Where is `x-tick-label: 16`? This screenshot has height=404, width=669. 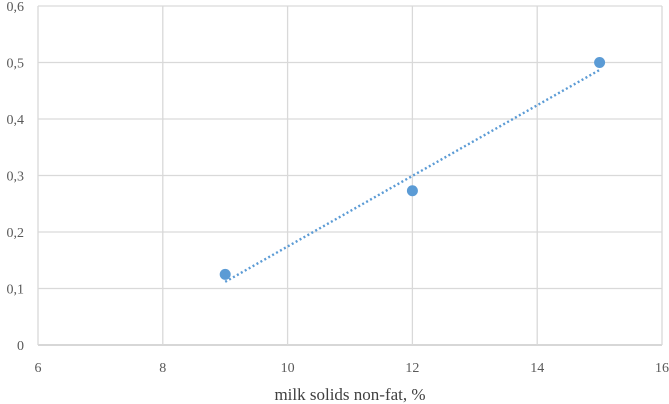
x-tick-label: 16 is located at coordinates (662, 368).